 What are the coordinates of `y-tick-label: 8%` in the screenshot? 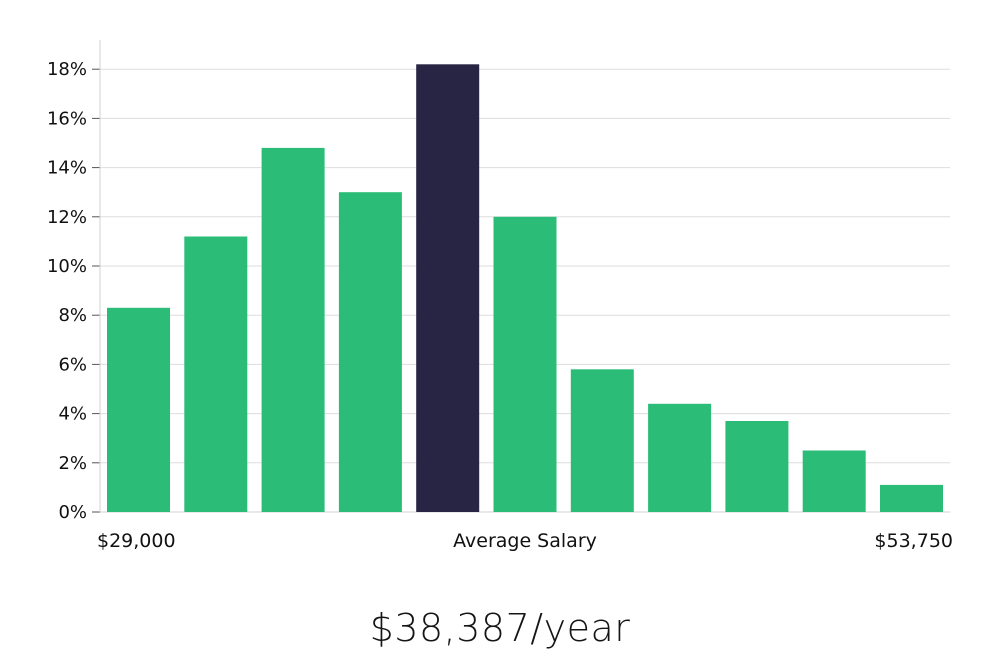 It's located at (72, 315).